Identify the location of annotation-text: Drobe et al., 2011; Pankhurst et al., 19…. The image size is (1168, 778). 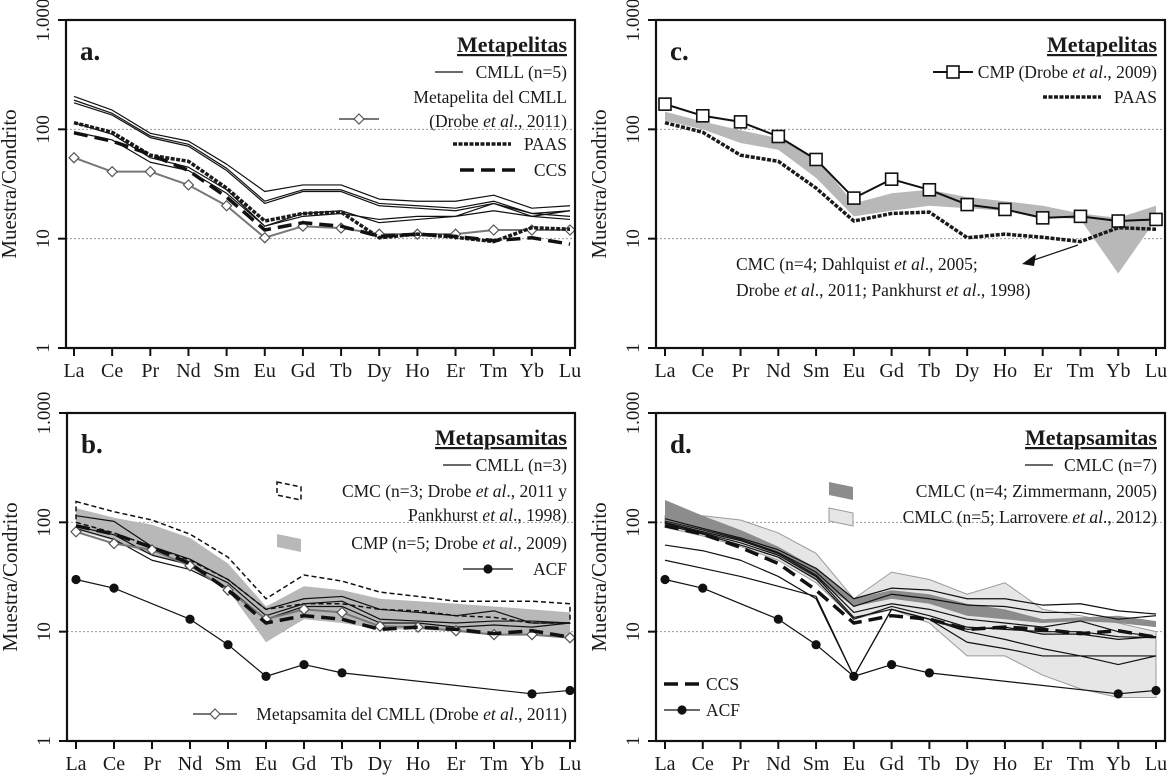
(883, 290).